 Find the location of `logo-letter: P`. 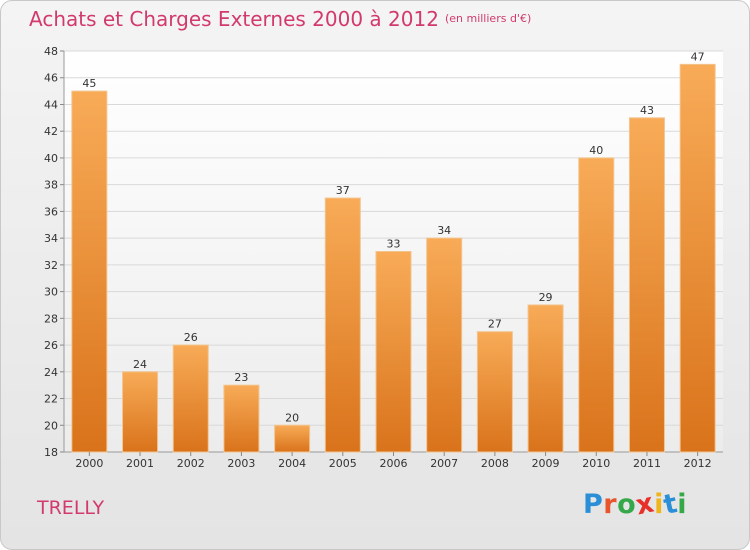

logo-letter: P is located at coordinates (593, 504).